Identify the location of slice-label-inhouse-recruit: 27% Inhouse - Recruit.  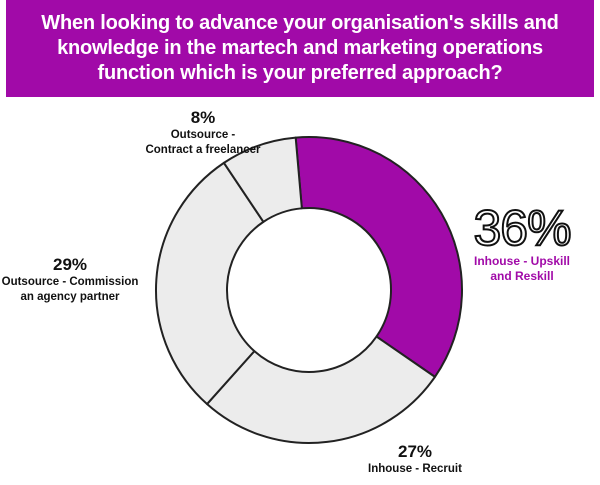
(415, 459).